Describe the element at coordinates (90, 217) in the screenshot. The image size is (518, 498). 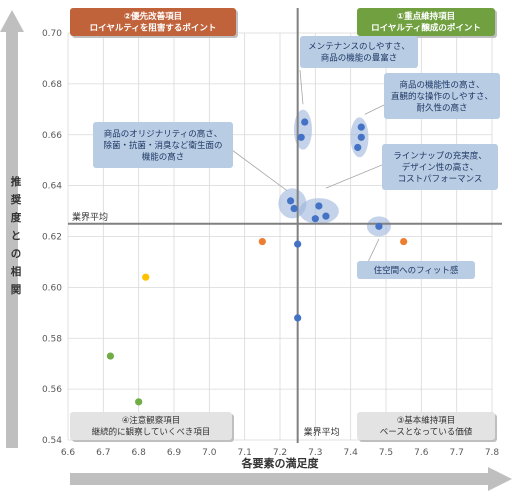
I see `reference-y-label: 業界平均` at that location.